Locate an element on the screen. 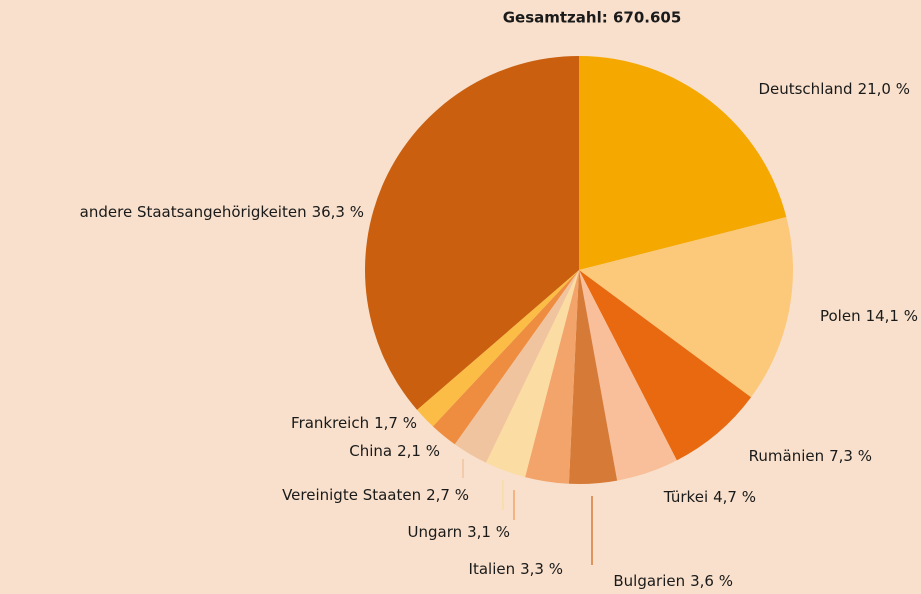  slice-label: Ungarn 3,1 % is located at coordinates (459, 532).